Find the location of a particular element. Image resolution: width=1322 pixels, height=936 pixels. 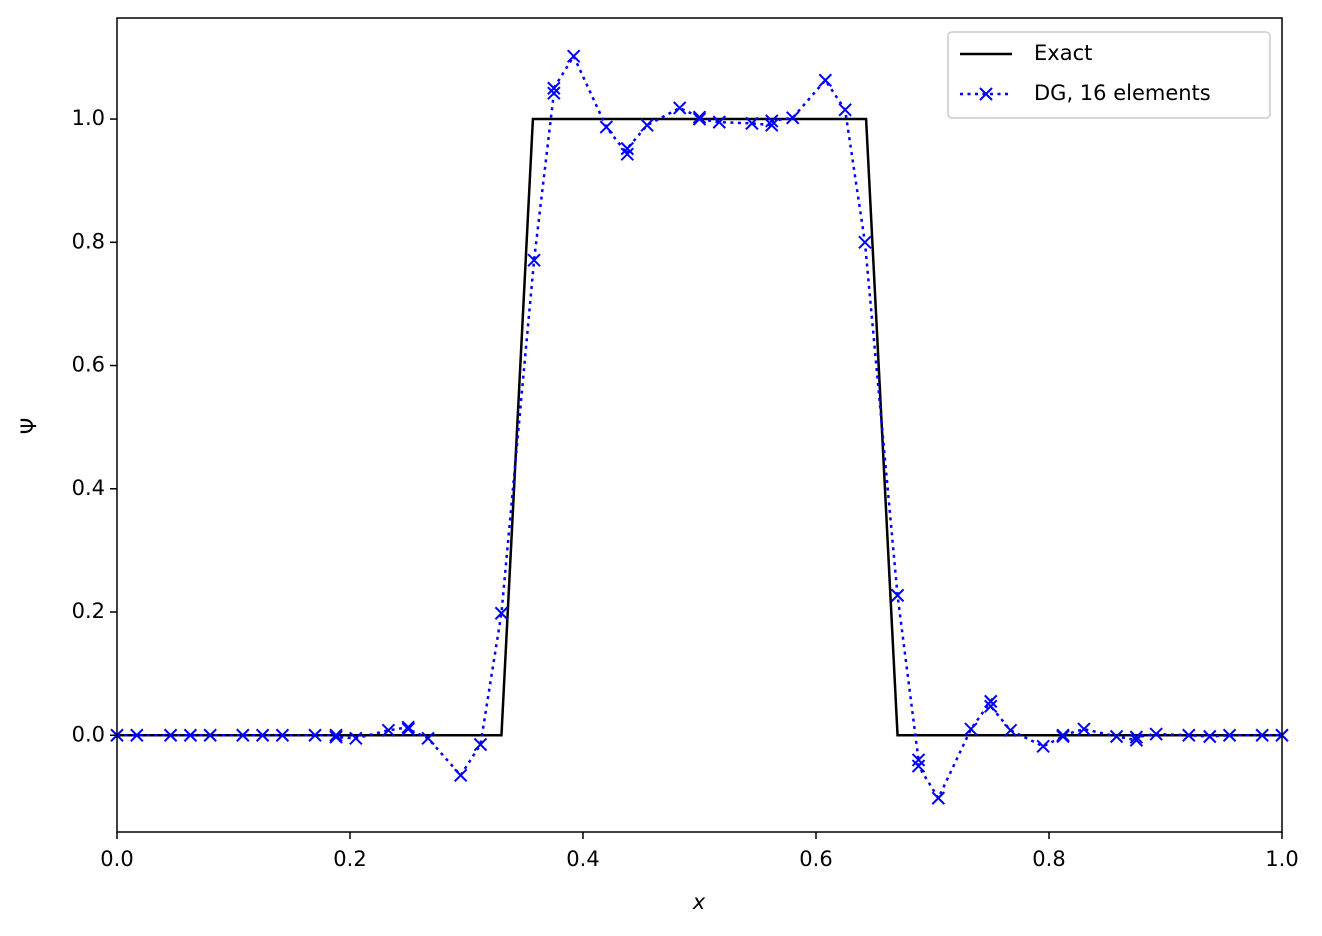

y-tick-label: 0.4 is located at coordinates (88, 488).